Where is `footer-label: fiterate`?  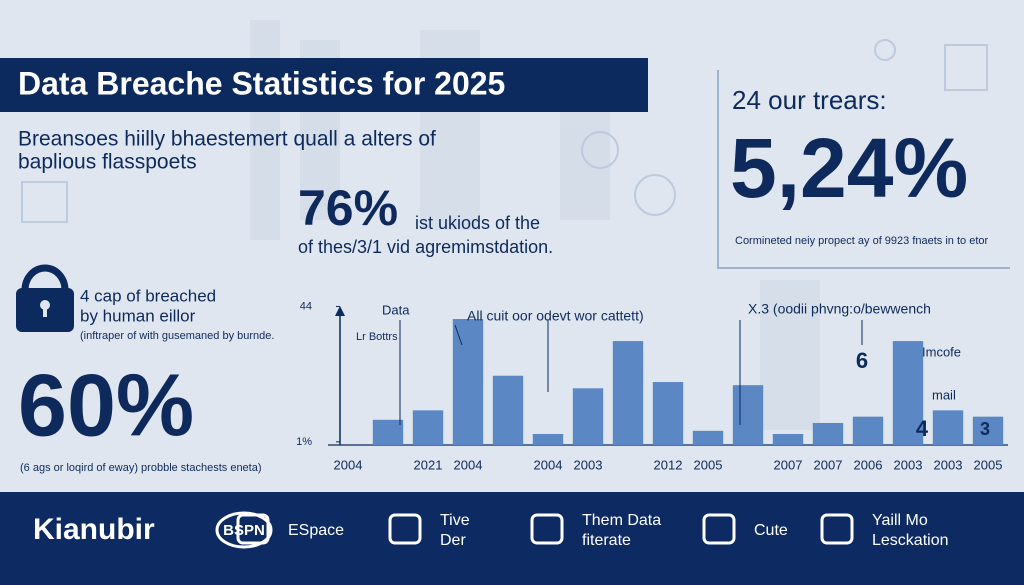 footer-label: fiterate is located at coordinates (606, 540).